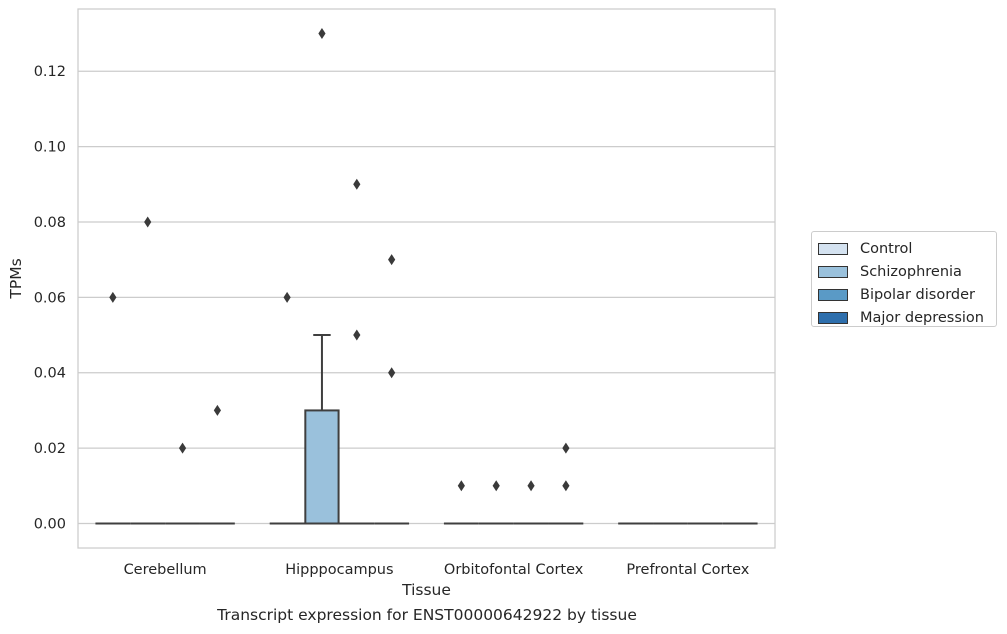 This screenshot has height=634, width=1007. Describe the element at coordinates (16, 278) in the screenshot. I see `y-axis-label: TPMs` at that location.